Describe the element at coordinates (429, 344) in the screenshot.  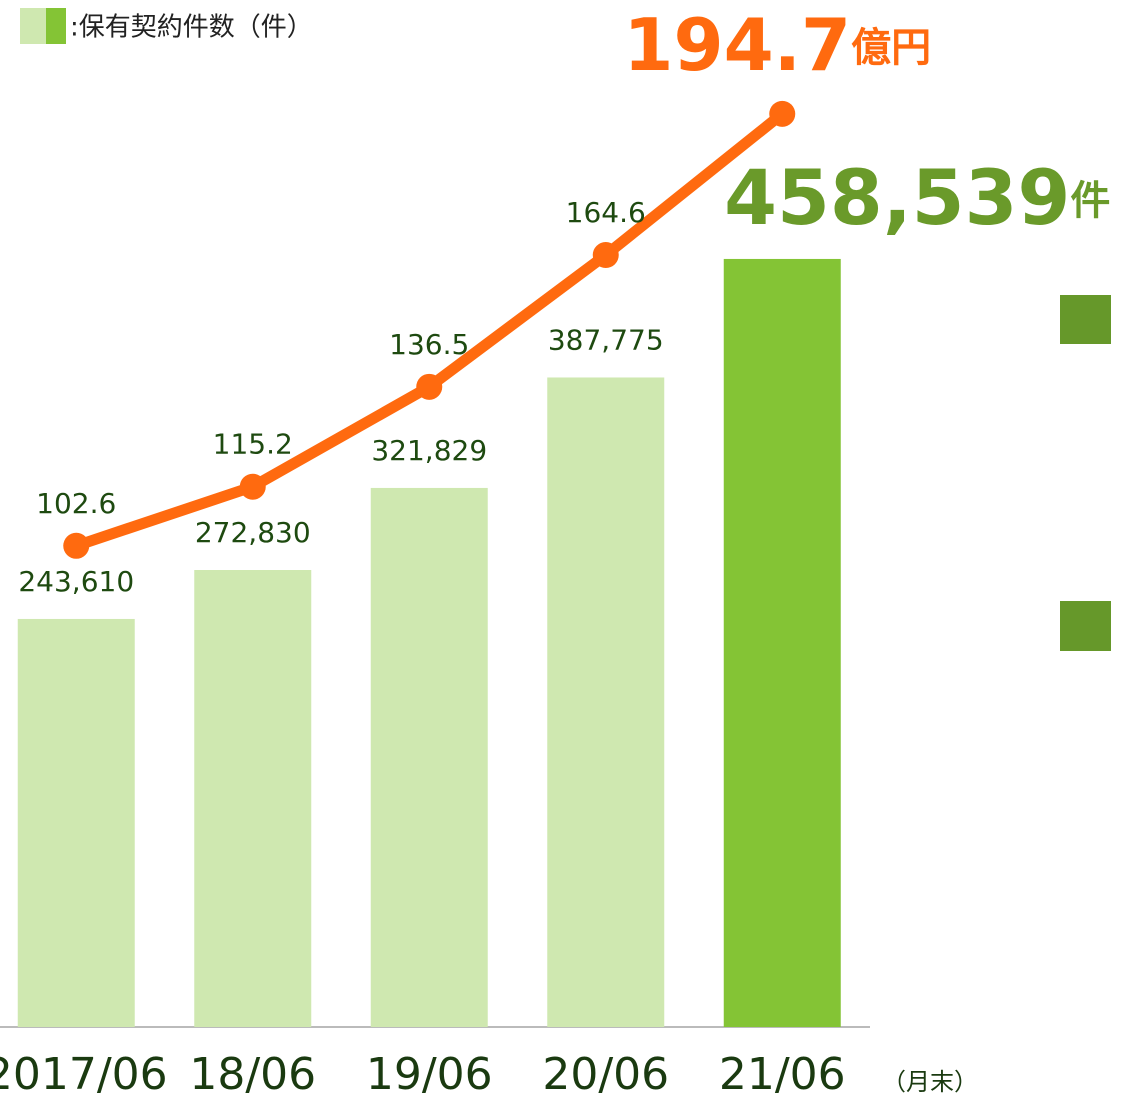
I see `line-value-label: 136.5` at that location.